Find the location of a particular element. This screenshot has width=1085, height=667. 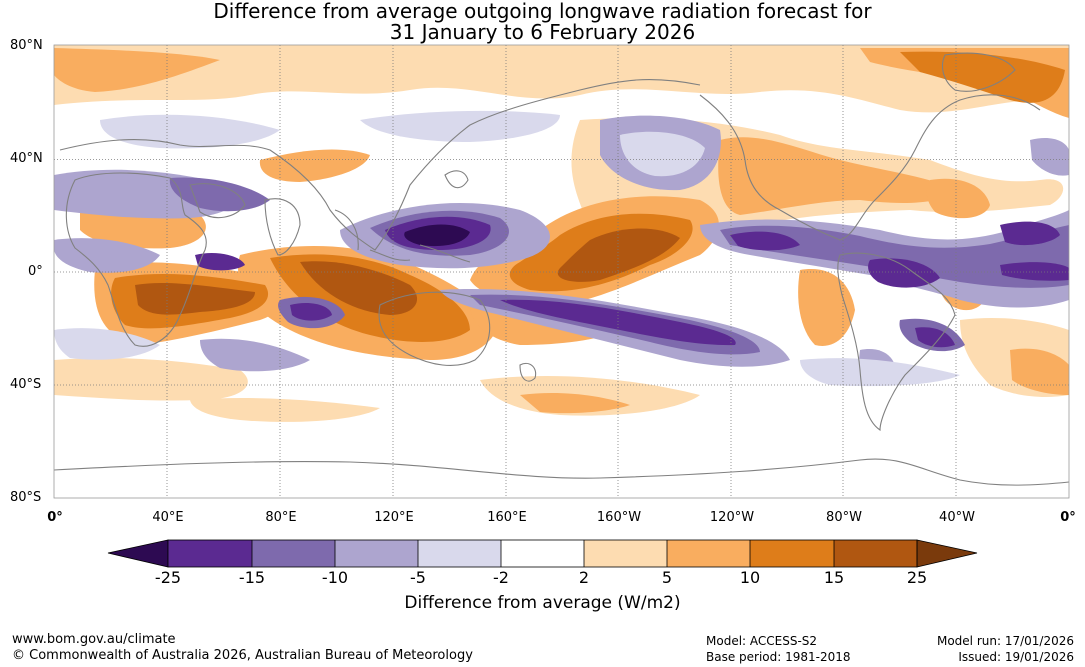

lat-label-40s: 40°S is located at coordinates (26, 384).